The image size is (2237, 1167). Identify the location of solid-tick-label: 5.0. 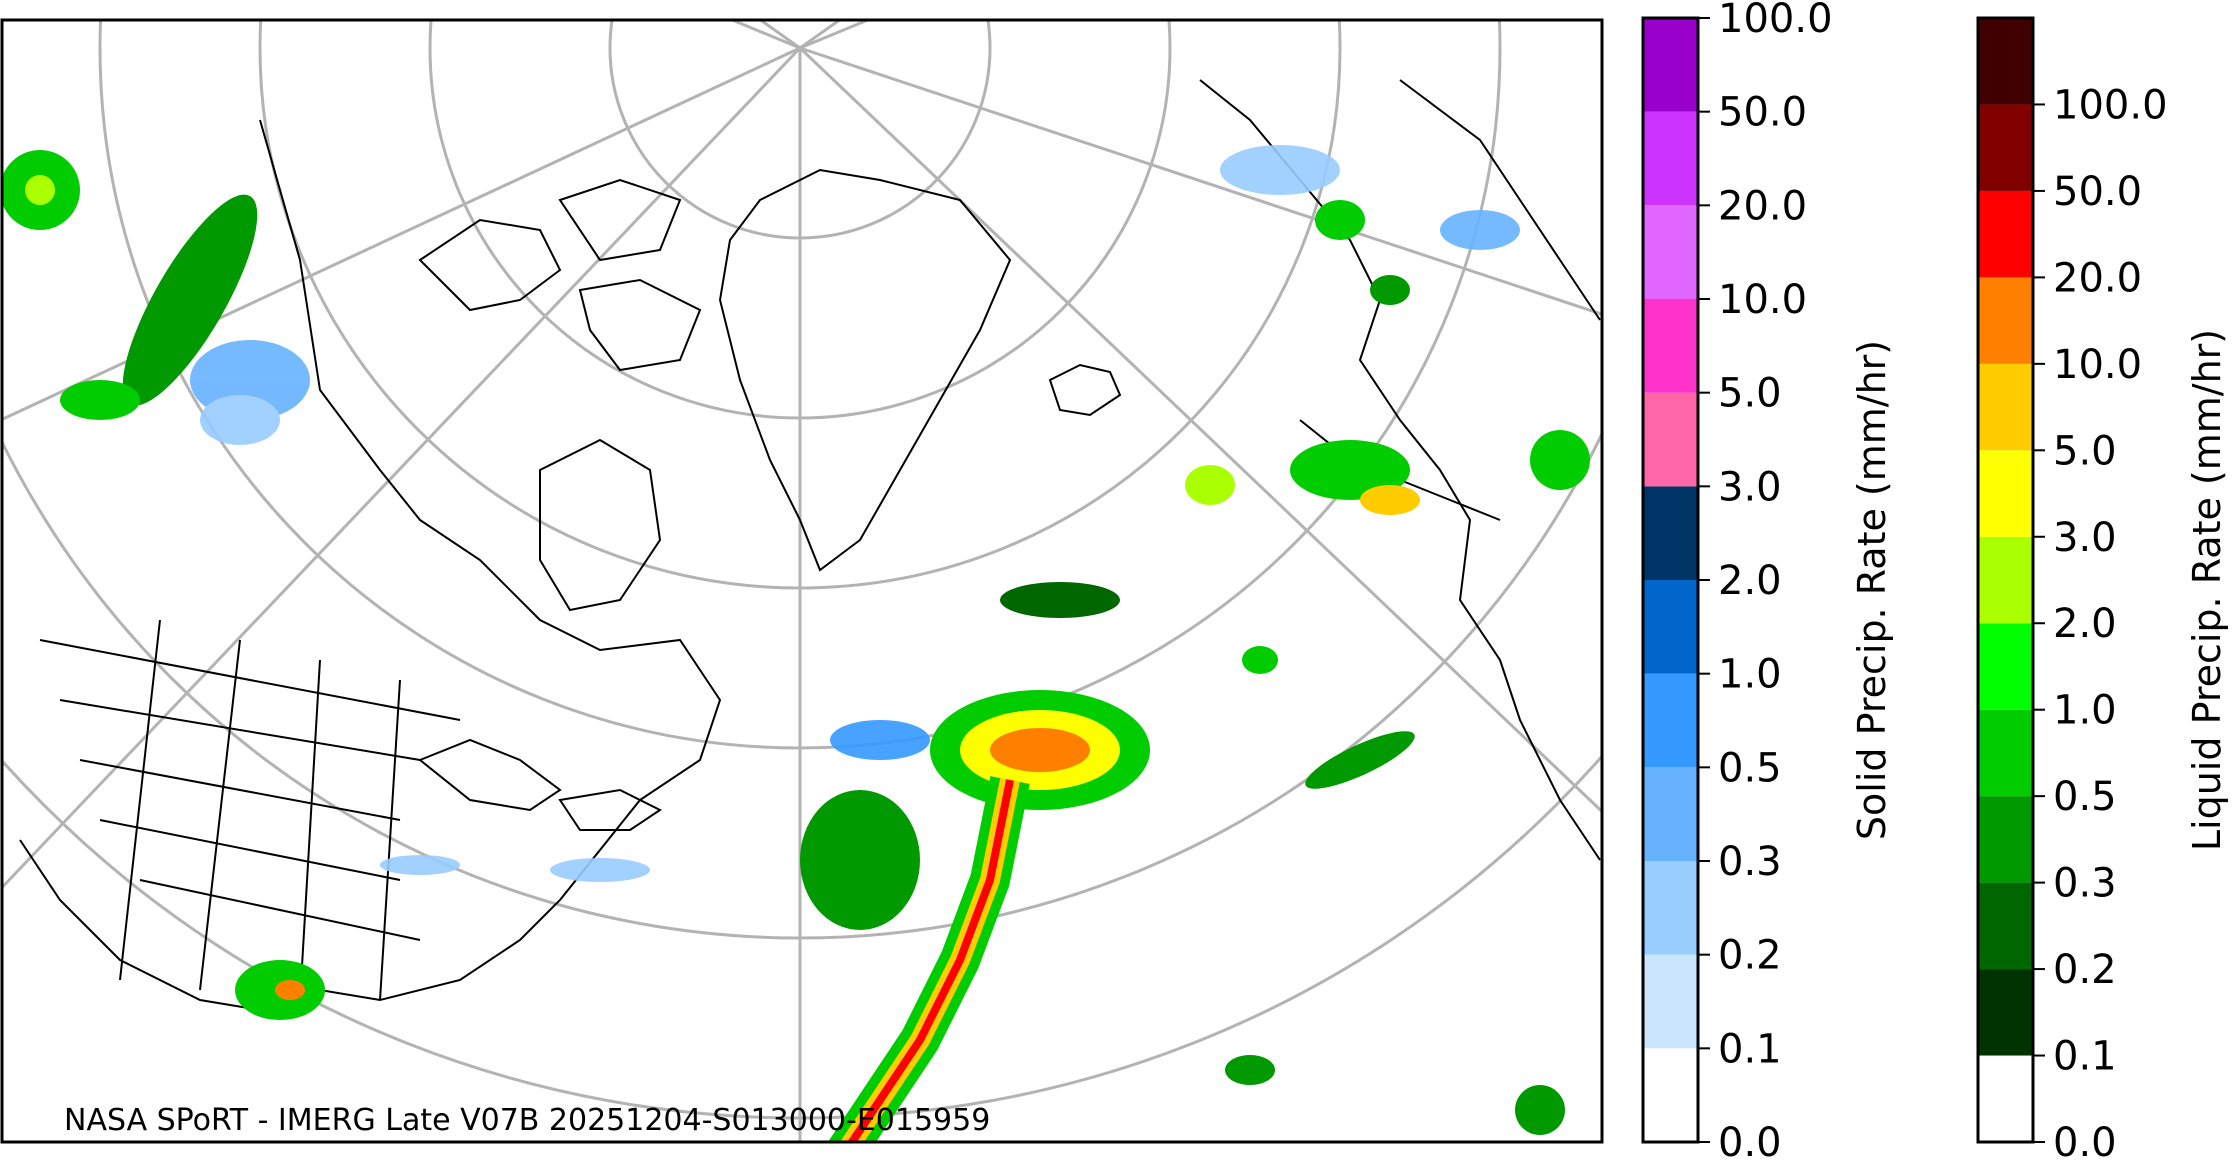
(1750, 394).